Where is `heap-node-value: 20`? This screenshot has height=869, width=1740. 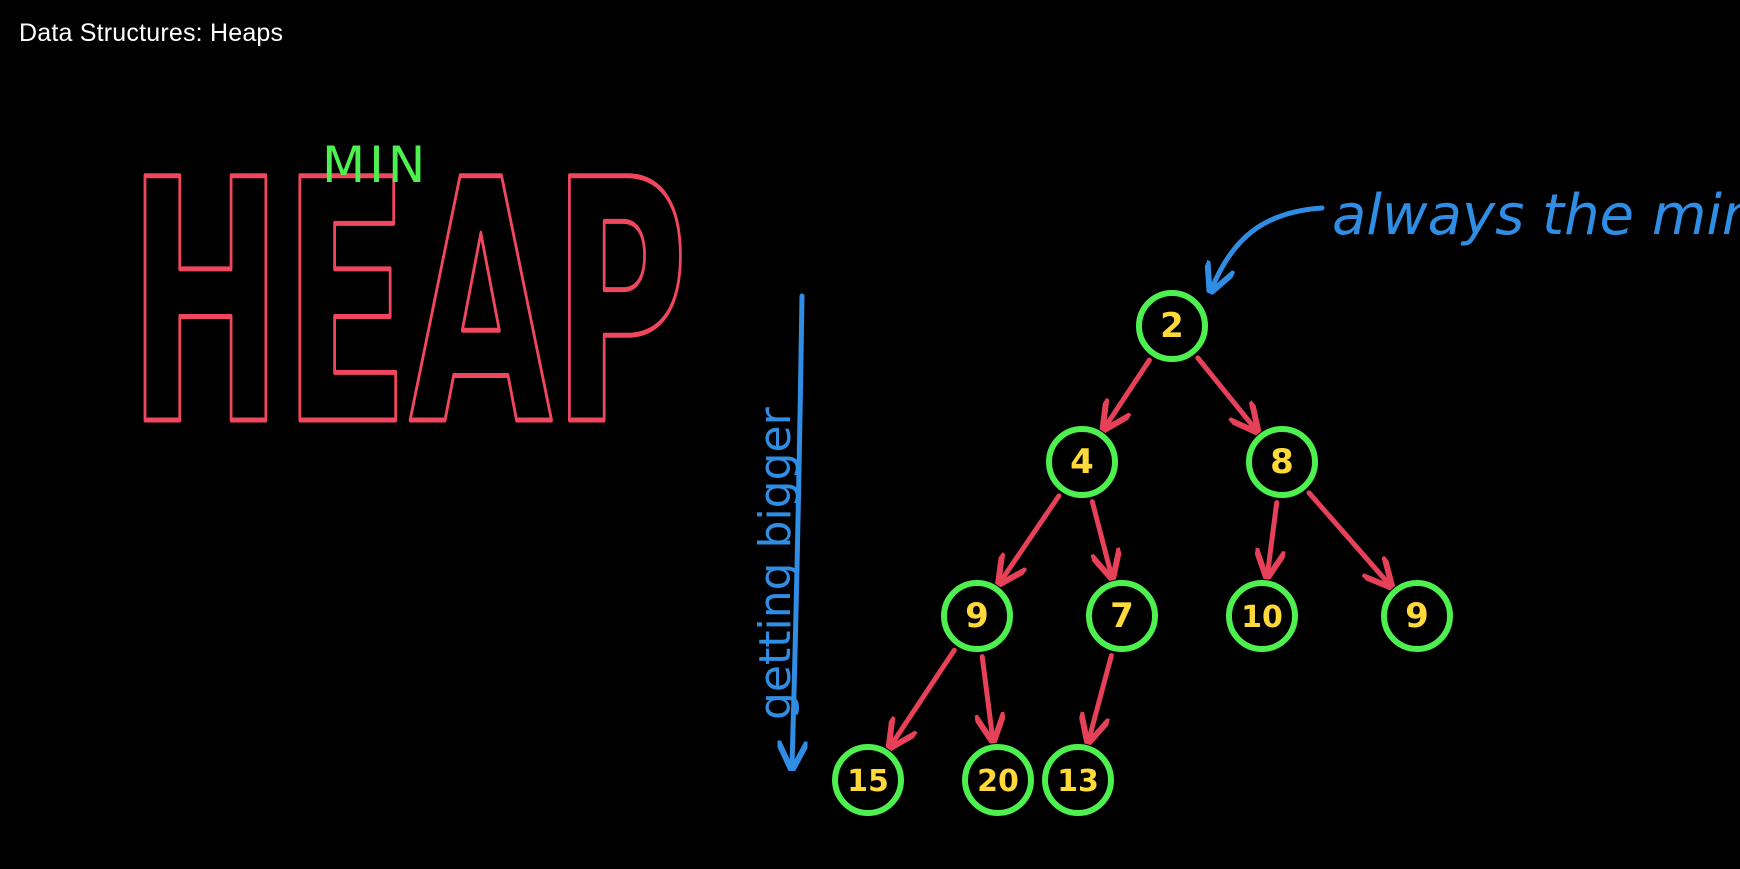
heap-node-value: 20 is located at coordinates (998, 781).